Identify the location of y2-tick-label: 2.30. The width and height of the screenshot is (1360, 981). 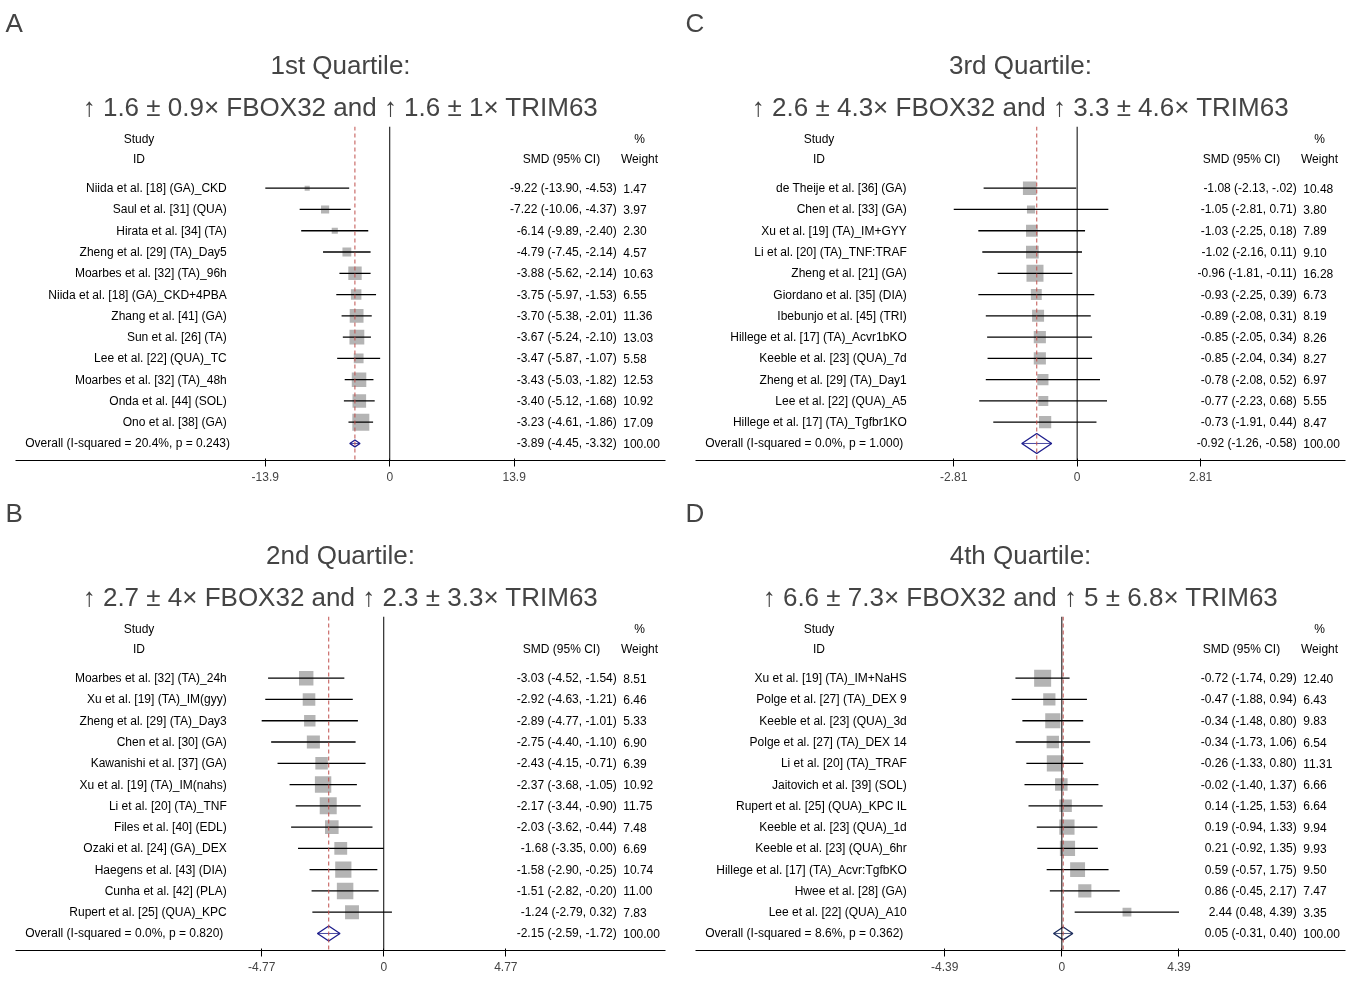
(635, 231).